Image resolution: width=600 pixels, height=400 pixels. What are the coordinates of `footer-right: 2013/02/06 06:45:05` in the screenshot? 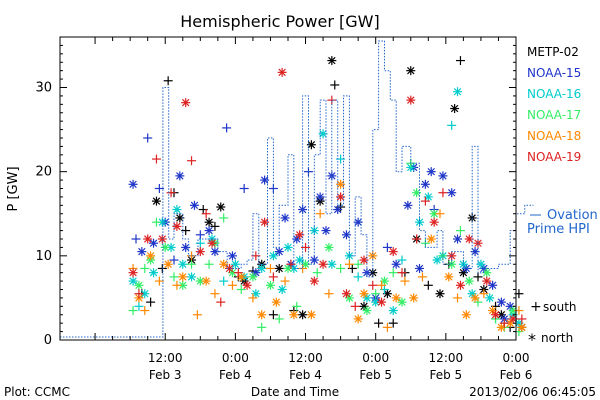 It's located at (532, 392).